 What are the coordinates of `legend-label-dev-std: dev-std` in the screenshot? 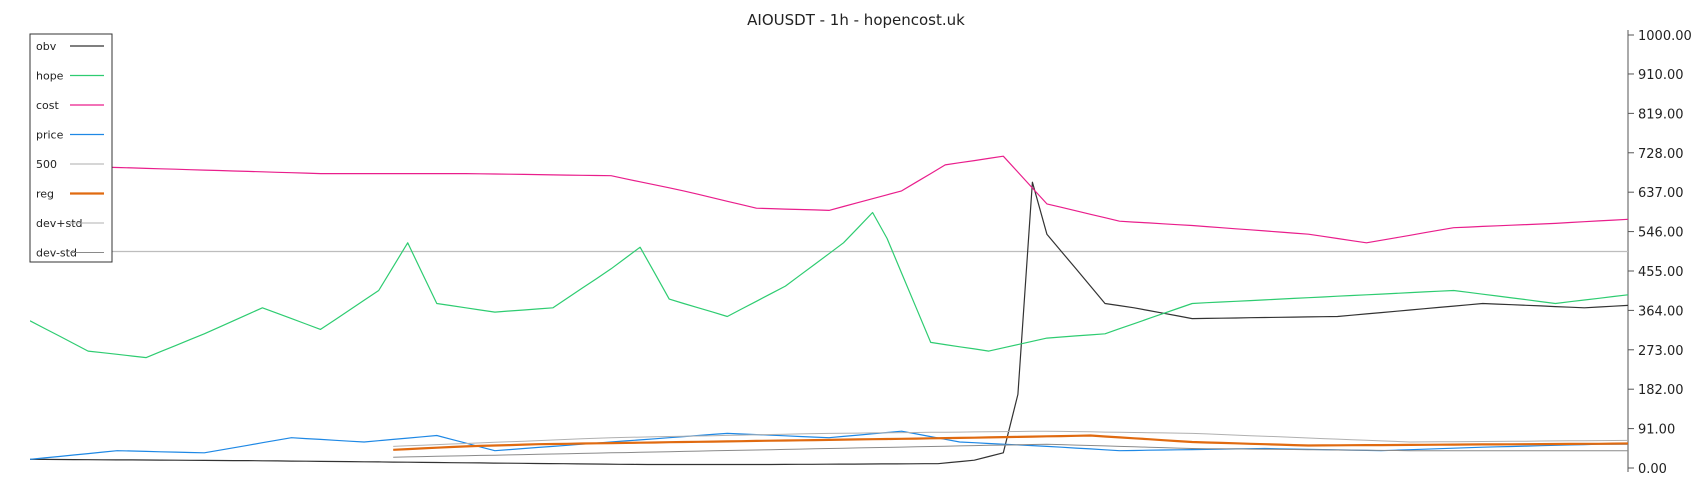 It's located at (56, 253).